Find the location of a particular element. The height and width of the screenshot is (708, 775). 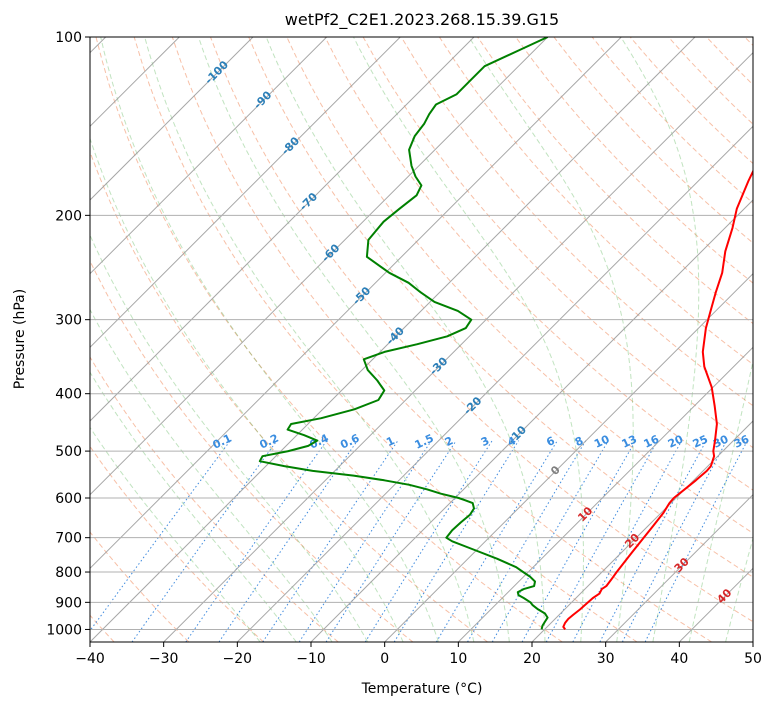

mixing-ratio-label: 10 is located at coordinates (602, 441).